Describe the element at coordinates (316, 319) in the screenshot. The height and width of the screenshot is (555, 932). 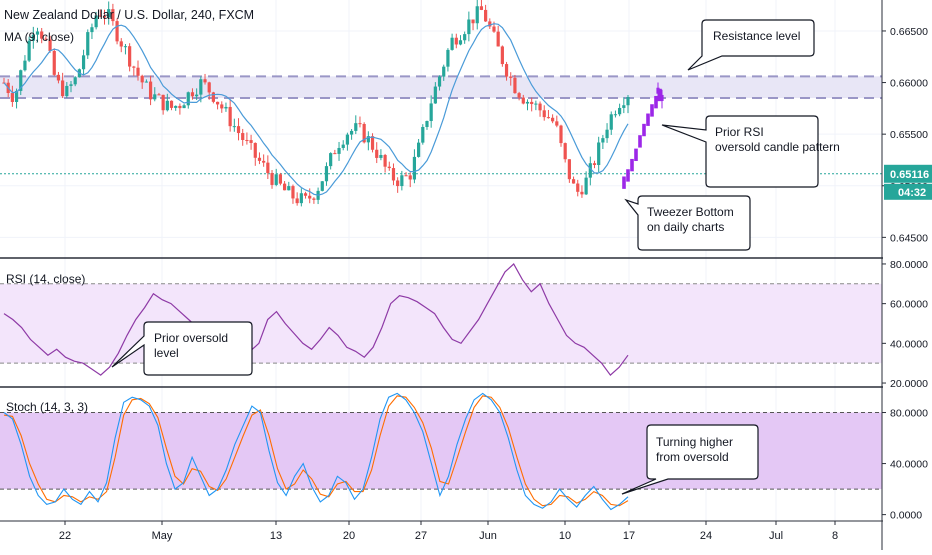
I see `rsi-line` at that location.